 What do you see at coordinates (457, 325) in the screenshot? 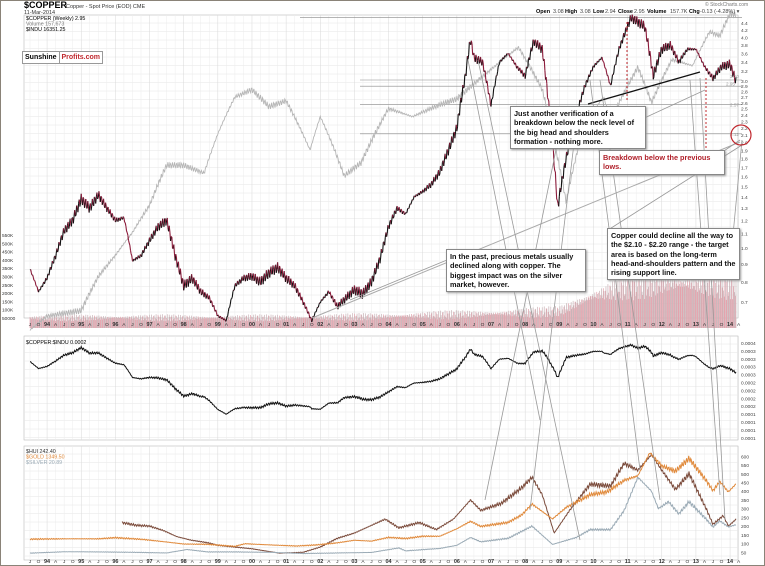
I see `year-tick-label: 06` at bounding box center [457, 325].